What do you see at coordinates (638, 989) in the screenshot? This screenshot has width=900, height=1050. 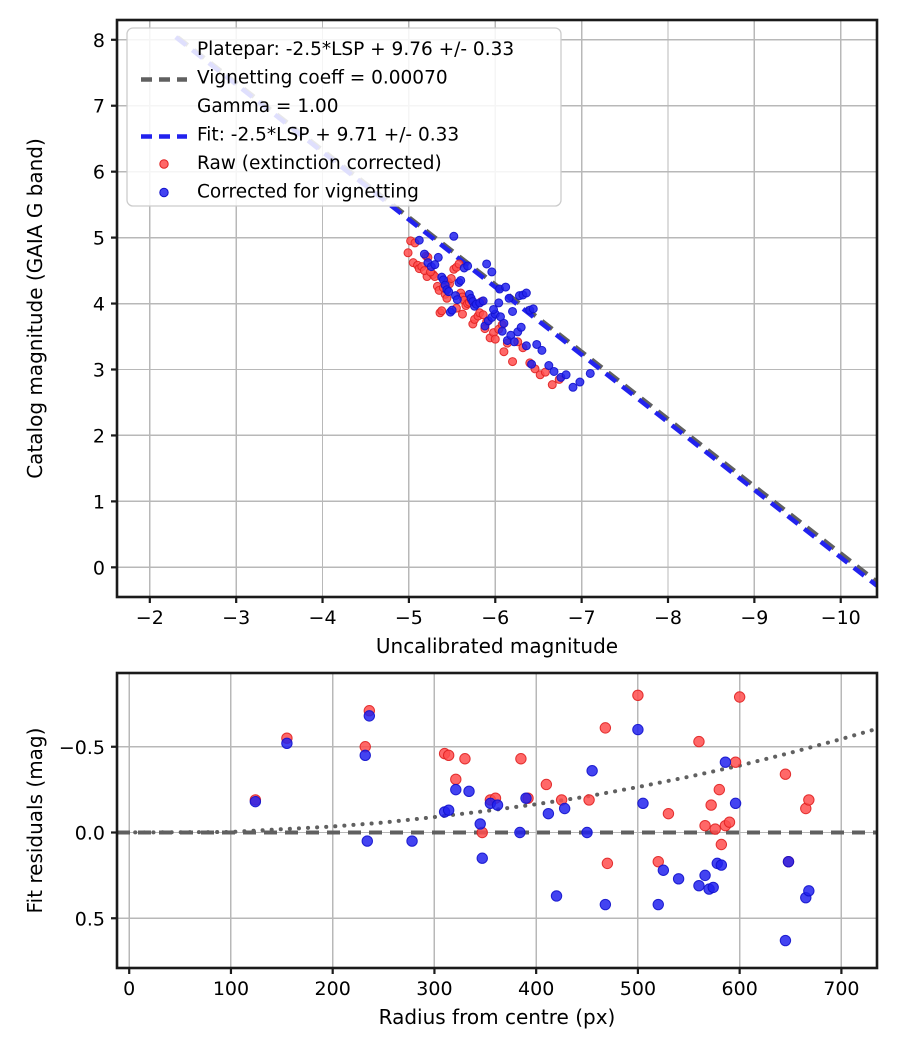 I see `xtick-label: 500` at bounding box center [638, 989].